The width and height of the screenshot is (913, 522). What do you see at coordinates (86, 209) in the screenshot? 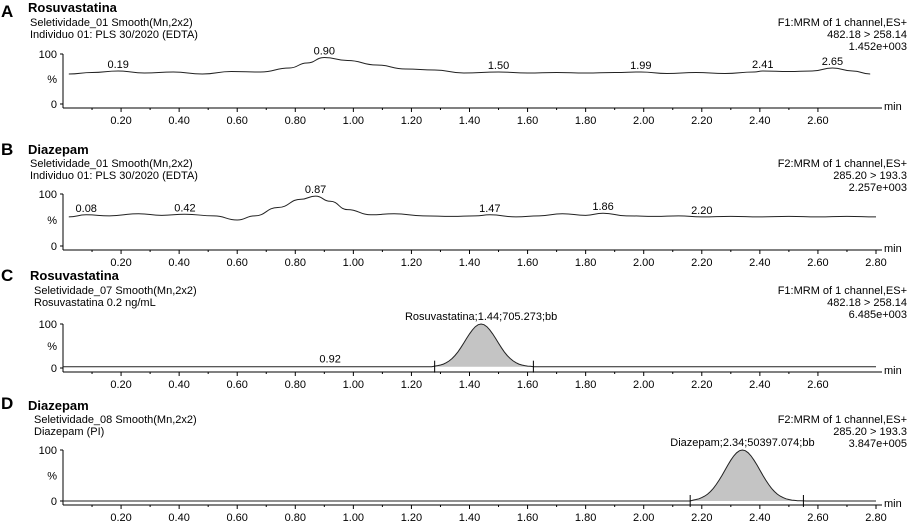
I see `peak-label: 0.08` at bounding box center [86, 209].